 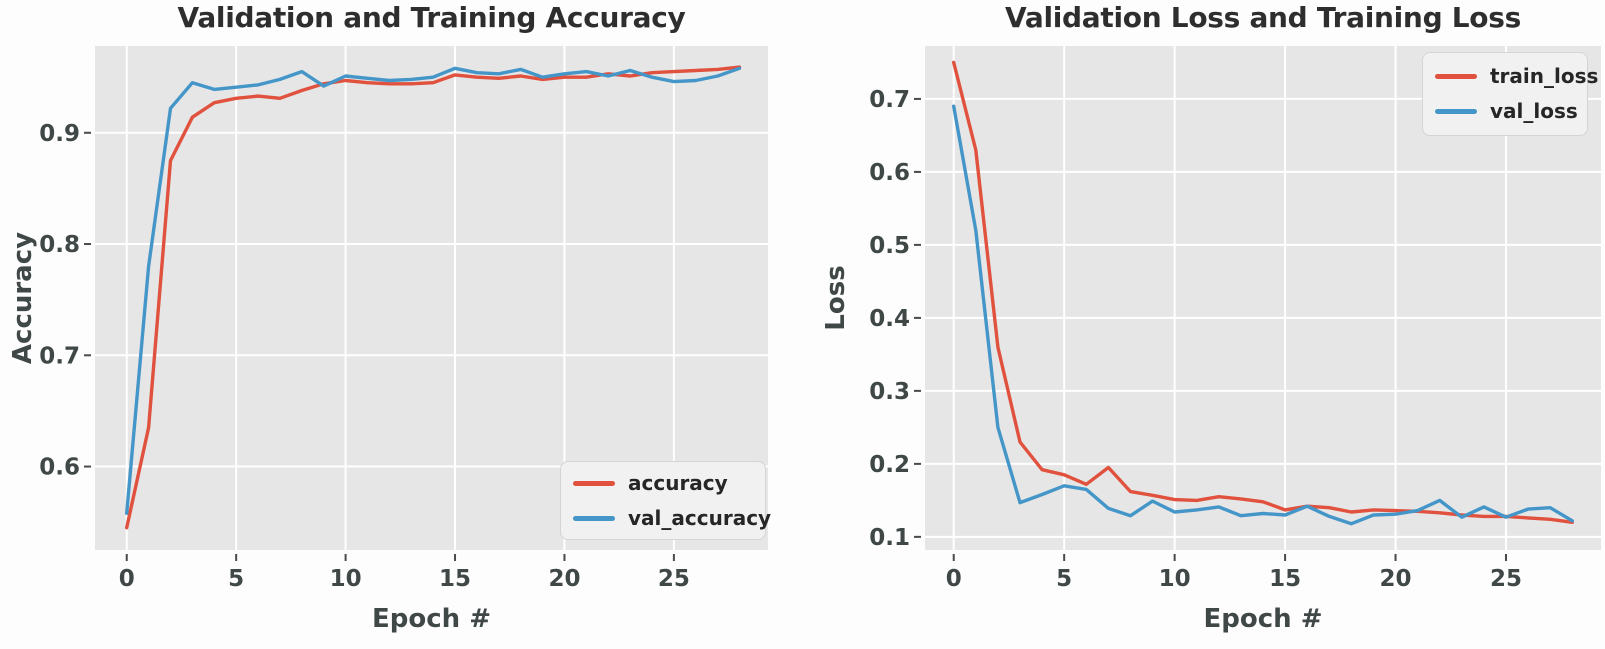 I want to click on y-axis-label: Accuracy, so click(x=23, y=298).